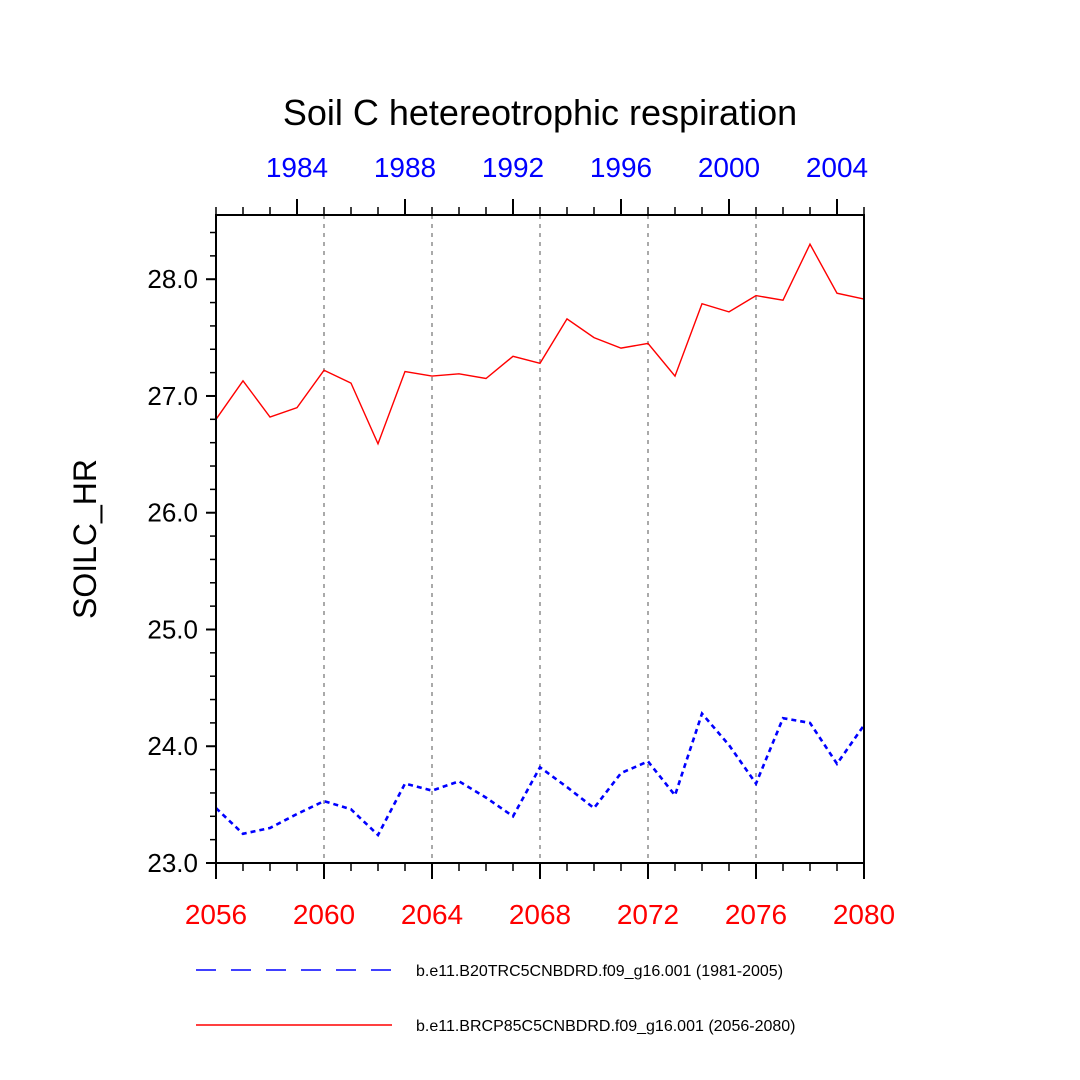 Image resolution: width=1080 pixels, height=1080 pixels. What do you see at coordinates (172, 513) in the screenshot?
I see `y-tick-label: 26.0` at bounding box center [172, 513].